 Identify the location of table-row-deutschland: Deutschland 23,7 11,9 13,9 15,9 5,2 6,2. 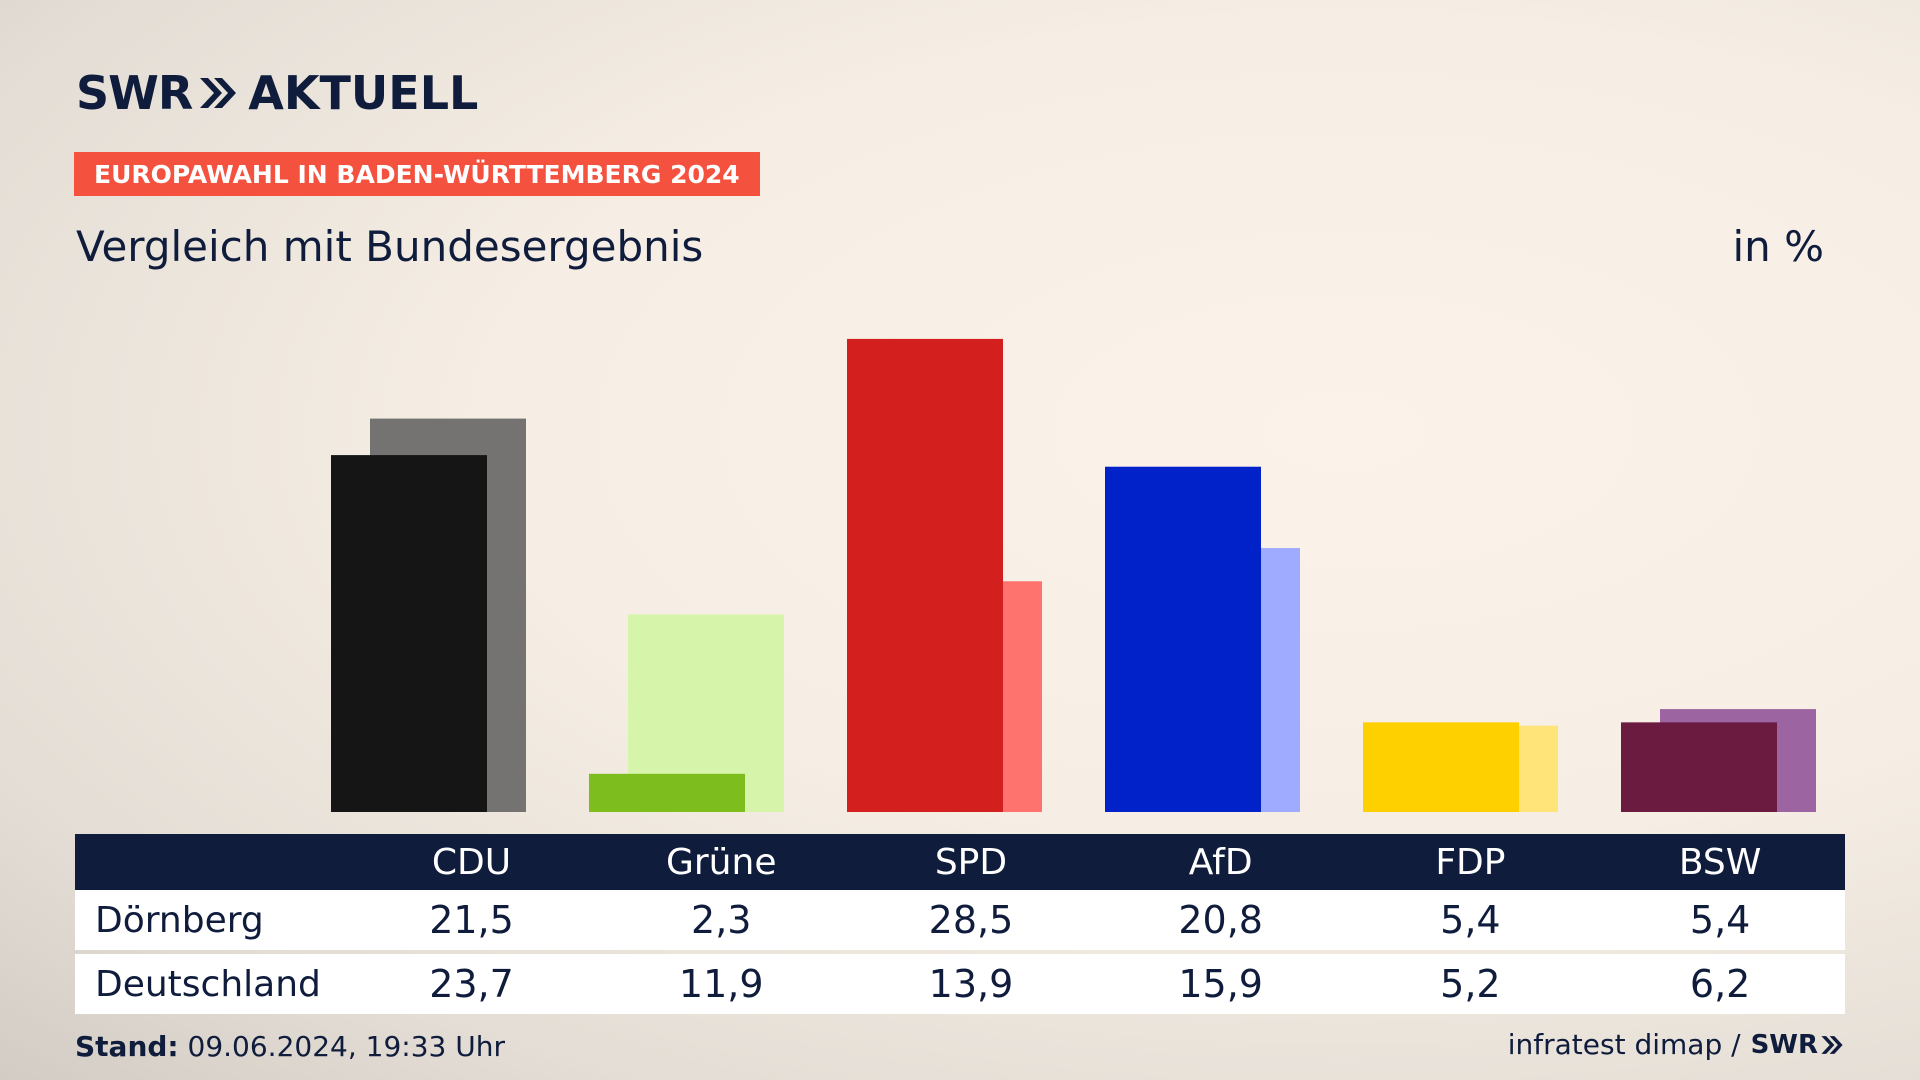
(960, 984).